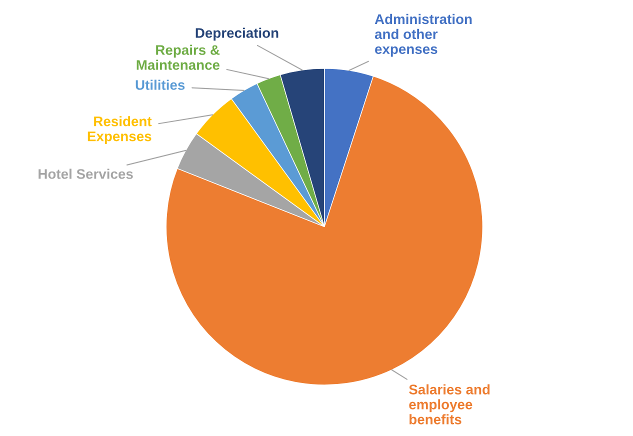  Describe the element at coordinates (237, 34) in the screenshot. I see `slice-label: Depreciation` at that location.